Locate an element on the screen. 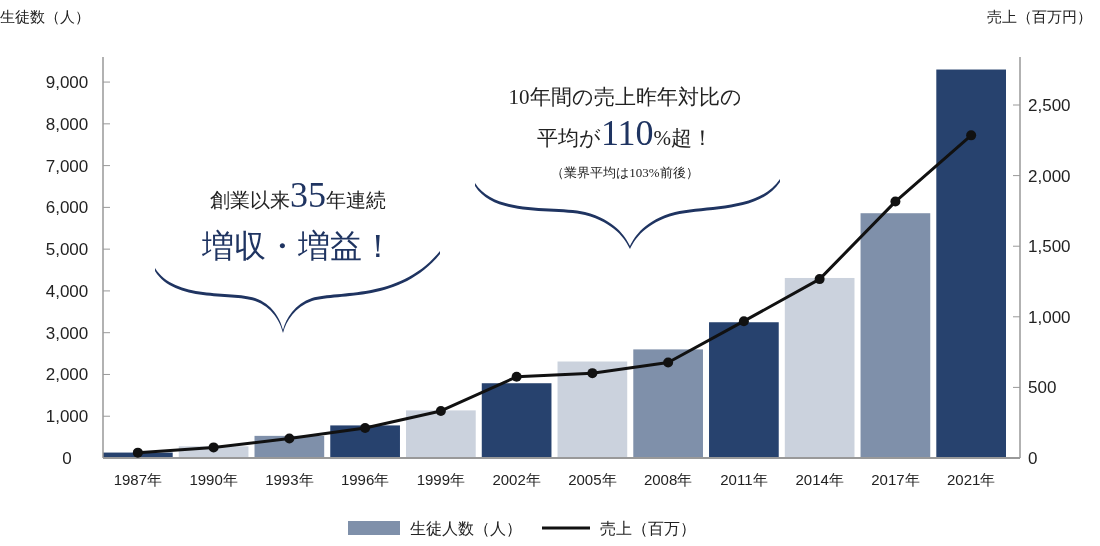  annotation: 平均が110%超！ is located at coordinates (625, 133).